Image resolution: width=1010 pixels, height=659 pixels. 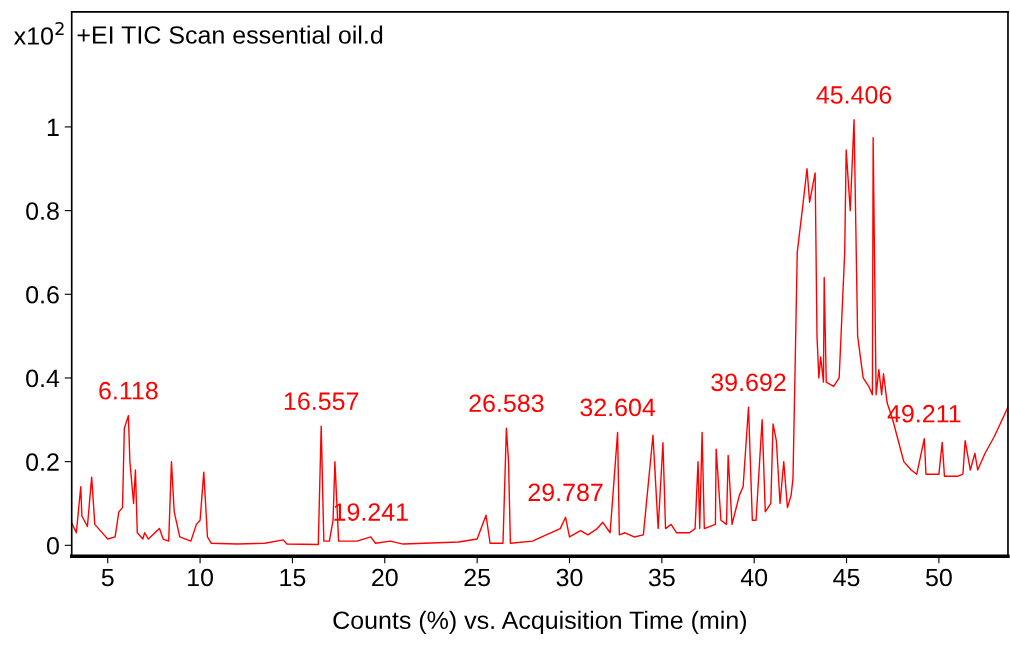 What do you see at coordinates (321, 401) in the screenshot?
I see `annotation: 16.557` at bounding box center [321, 401].